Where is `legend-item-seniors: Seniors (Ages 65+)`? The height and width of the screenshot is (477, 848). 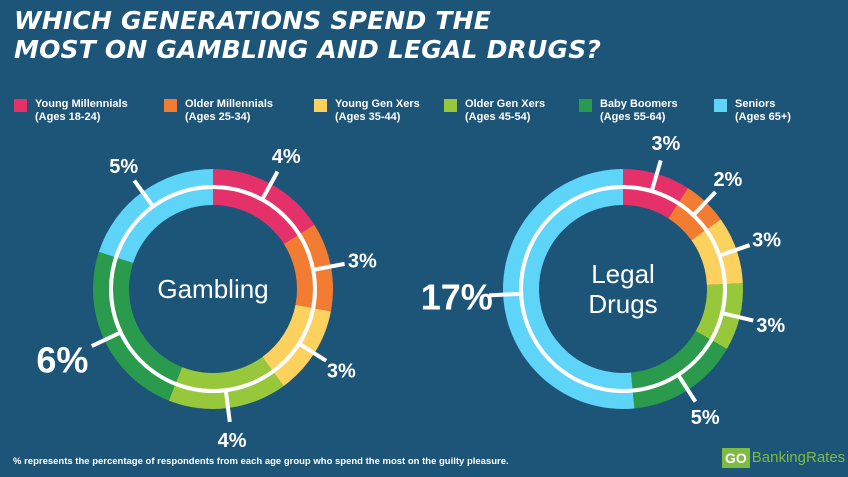
legend-item-seniors: Seniors (Ages 65+) is located at coordinates (752, 111).